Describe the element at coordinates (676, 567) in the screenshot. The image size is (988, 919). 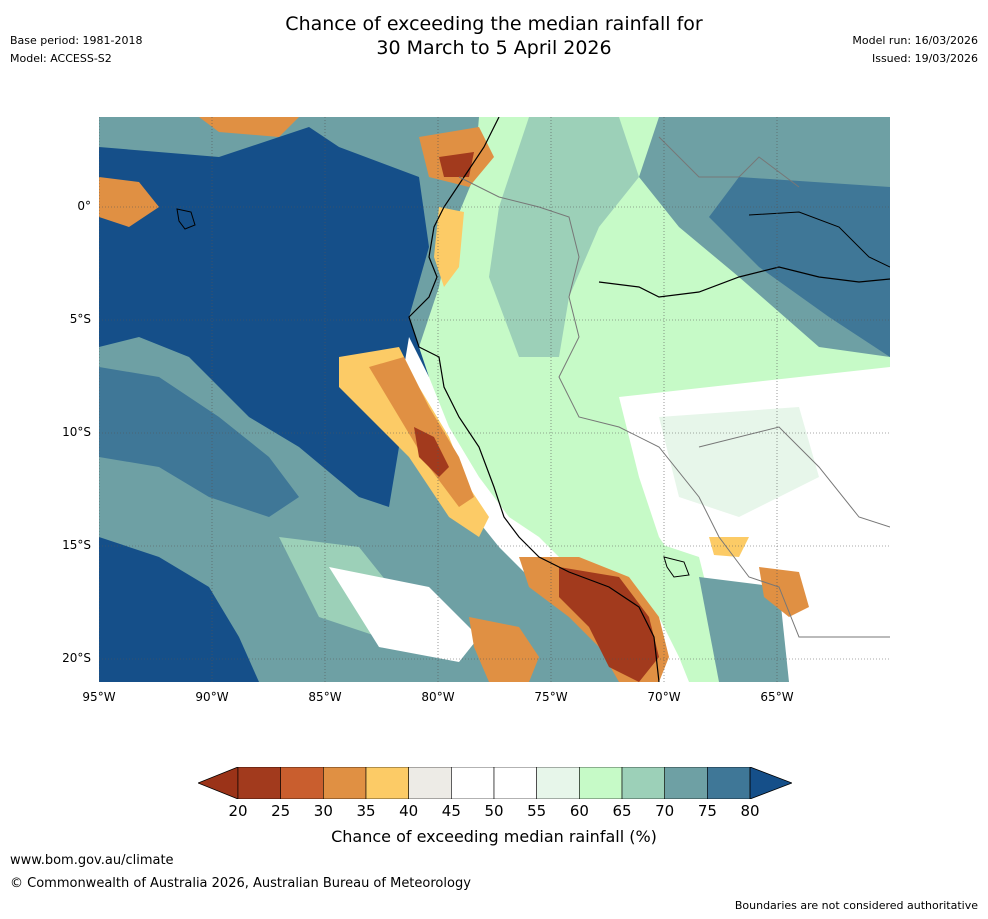
I see `lake-titicaca` at that location.